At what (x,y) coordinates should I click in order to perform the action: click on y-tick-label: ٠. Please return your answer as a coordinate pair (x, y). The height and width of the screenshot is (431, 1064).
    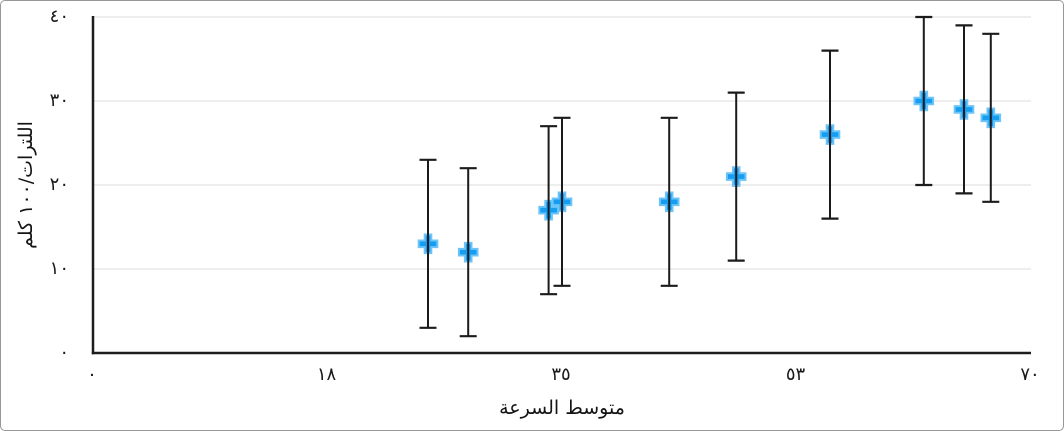
    Looking at the image, I should click on (64, 352).